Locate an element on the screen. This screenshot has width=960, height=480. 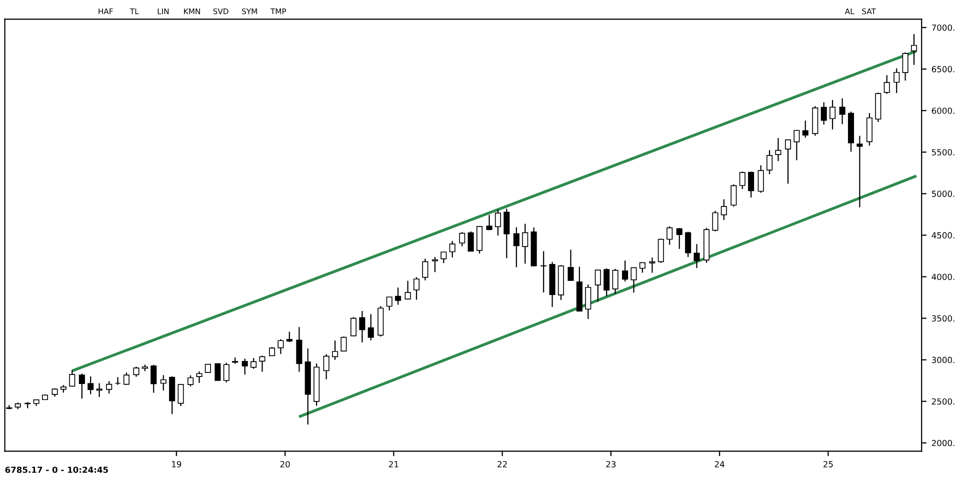
x-tick-label: 25 is located at coordinates (828, 464).